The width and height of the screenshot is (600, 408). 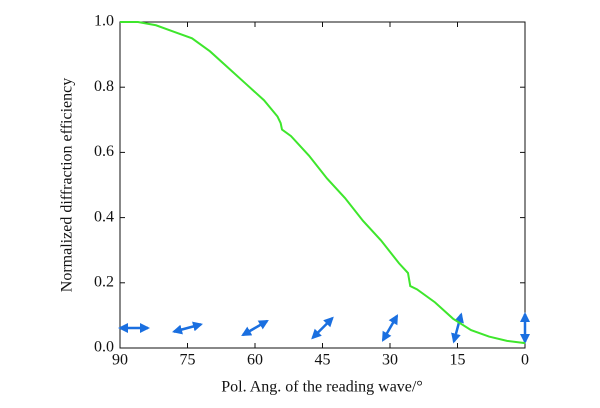 I want to click on x-tick-label: 45, so click(x=323, y=360).